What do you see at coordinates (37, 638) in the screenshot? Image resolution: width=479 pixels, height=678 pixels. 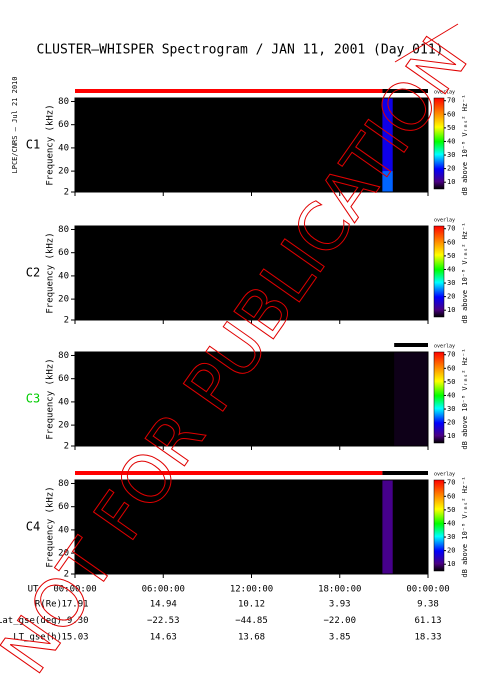 I see `ephemeris-label: LT_gse(h)` at bounding box center [37, 638].